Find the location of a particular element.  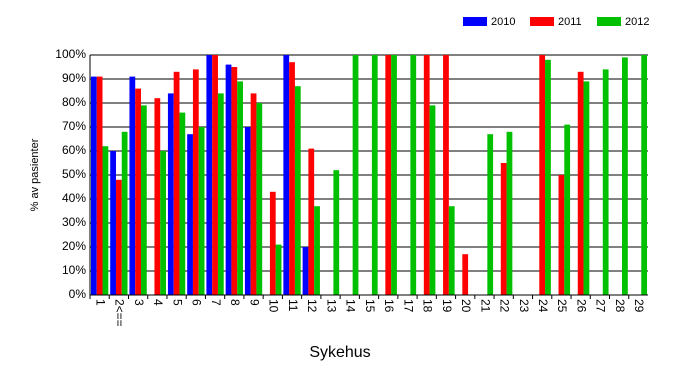

y-tick-label: 40% is located at coordinates (74, 198).